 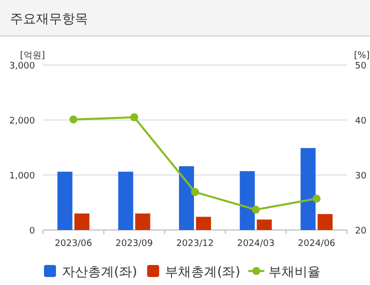 What do you see at coordinates (361, 121) in the screenshot?
I see `y2-tick-label: 40` at bounding box center [361, 121].